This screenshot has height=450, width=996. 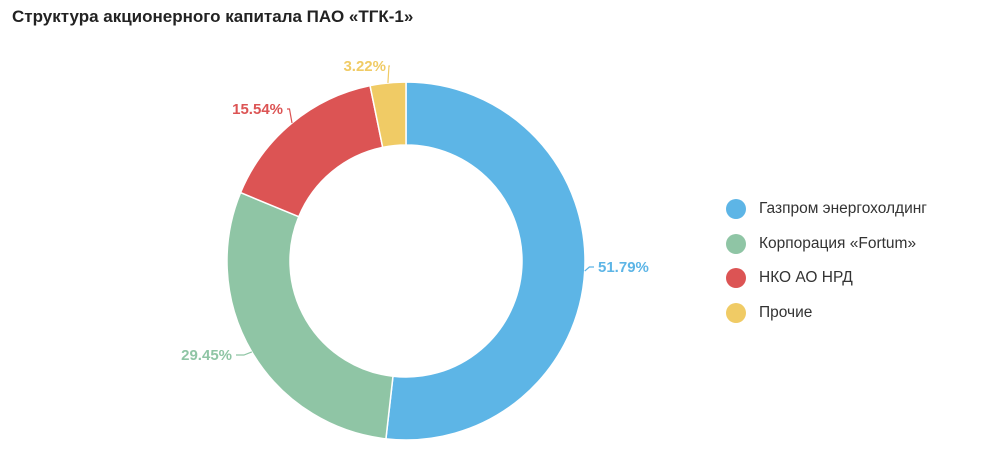 I want to click on slice-fortum, so click(x=310, y=315).